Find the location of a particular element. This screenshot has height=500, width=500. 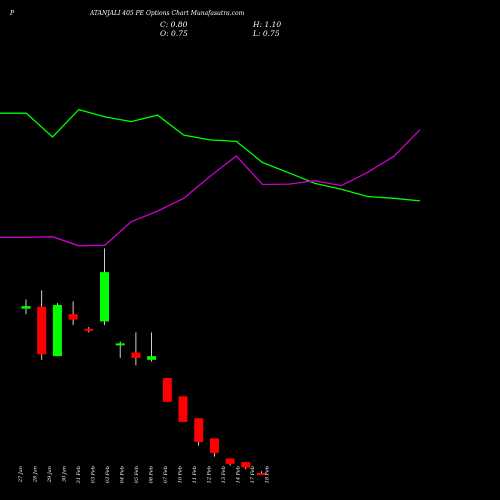

x-tick-label: 12 Feb is located at coordinates (210, 474).